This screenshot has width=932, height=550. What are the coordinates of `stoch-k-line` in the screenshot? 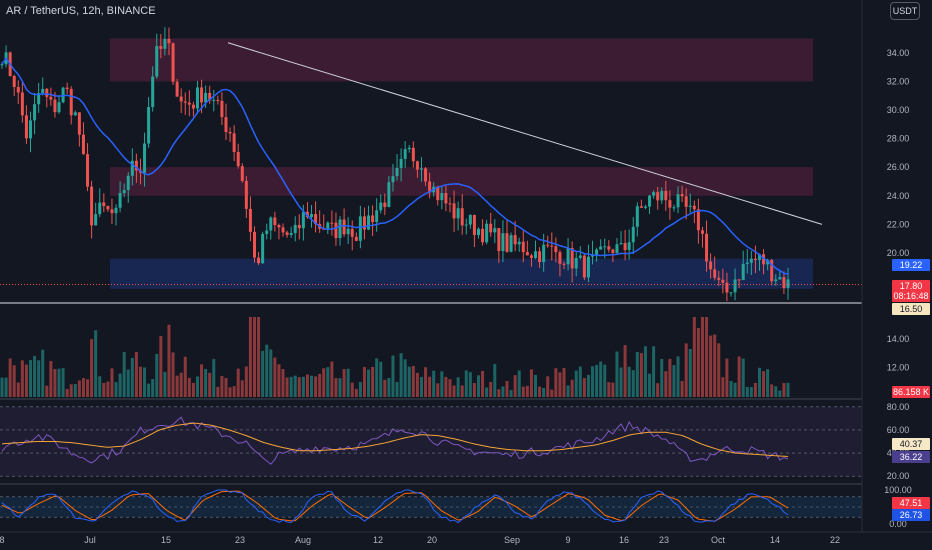 It's located at (395, 506).